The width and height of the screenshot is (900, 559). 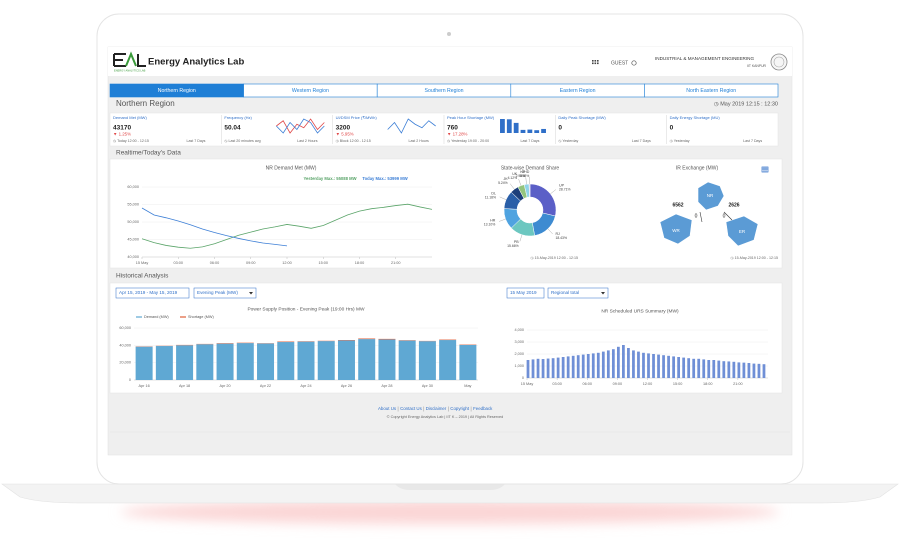 What do you see at coordinates (765, 169) in the screenshot?
I see `map-settings-icon` at bounding box center [765, 169].